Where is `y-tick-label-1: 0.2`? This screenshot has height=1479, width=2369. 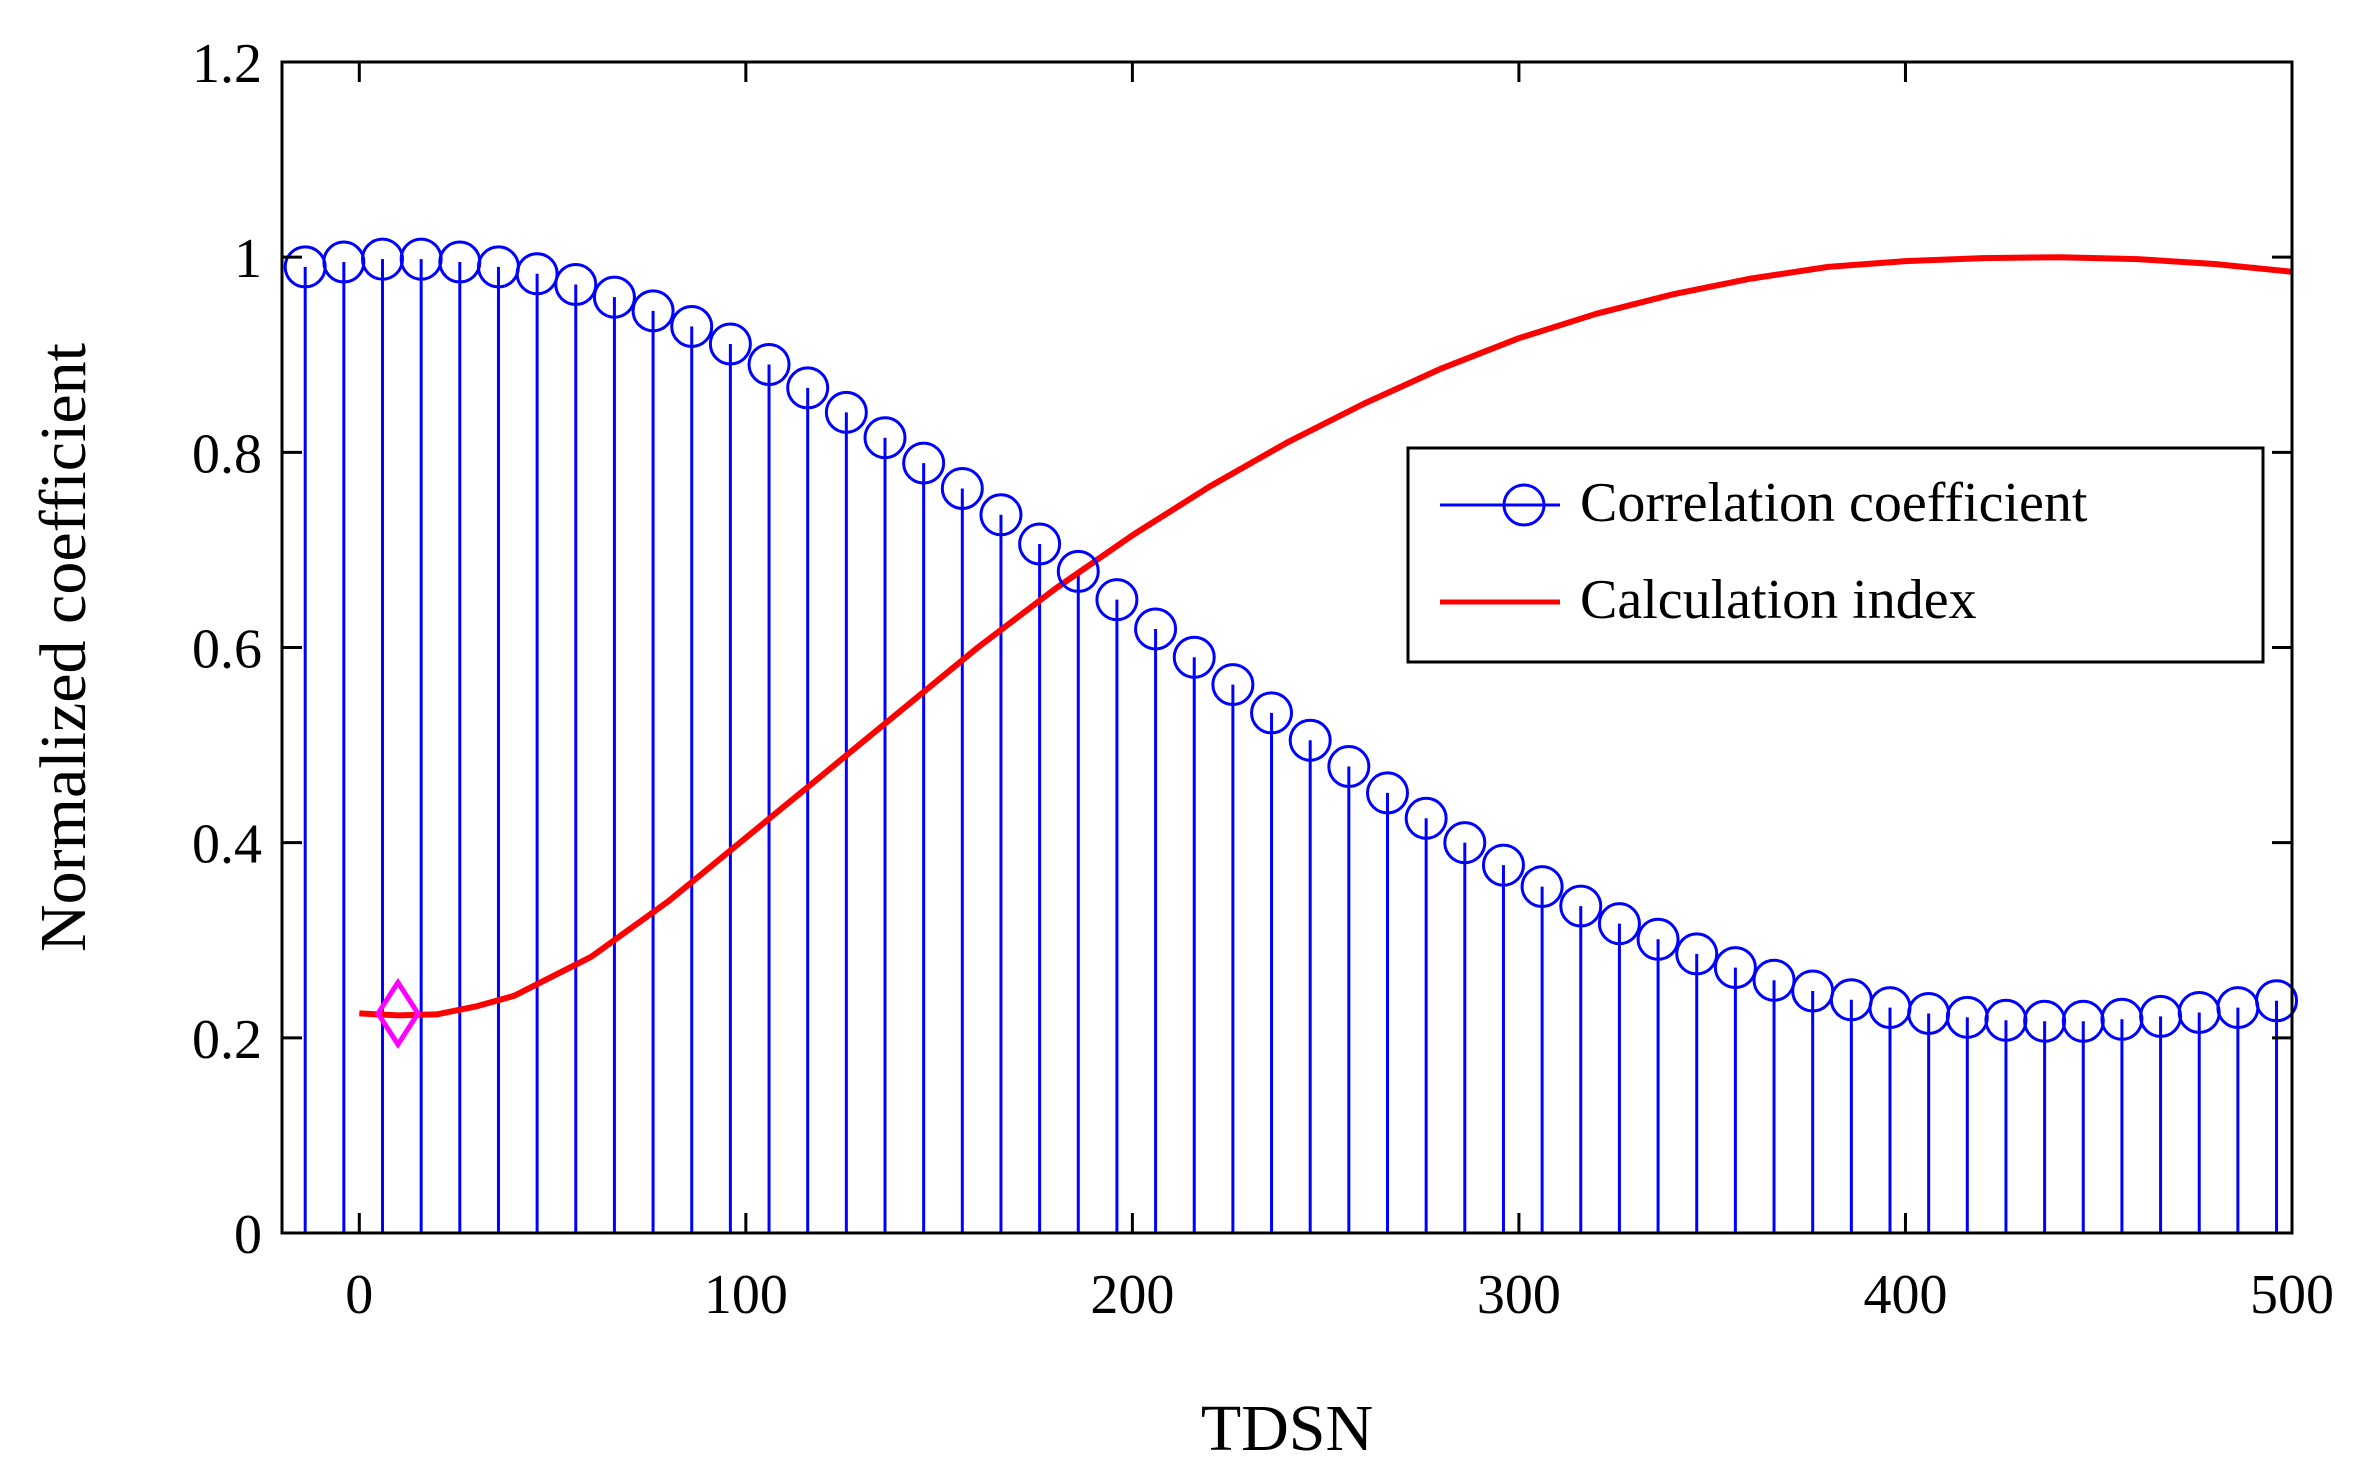
y-tick-label-1: 0.2 is located at coordinates (227, 1040).